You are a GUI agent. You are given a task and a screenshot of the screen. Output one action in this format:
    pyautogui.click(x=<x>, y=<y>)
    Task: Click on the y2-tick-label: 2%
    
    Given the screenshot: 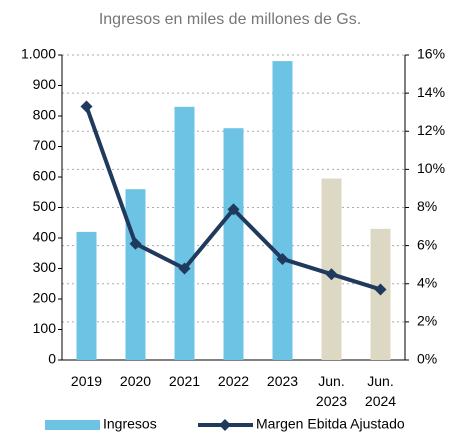 What is the action you would take?
    pyautogui.click(x=427, y=321)
    